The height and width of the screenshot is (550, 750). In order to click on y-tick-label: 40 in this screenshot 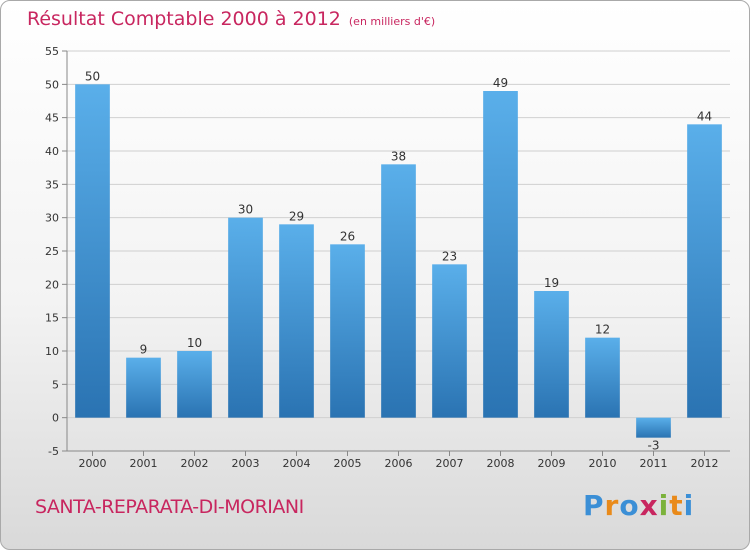, I will do `click(52, 151)`.